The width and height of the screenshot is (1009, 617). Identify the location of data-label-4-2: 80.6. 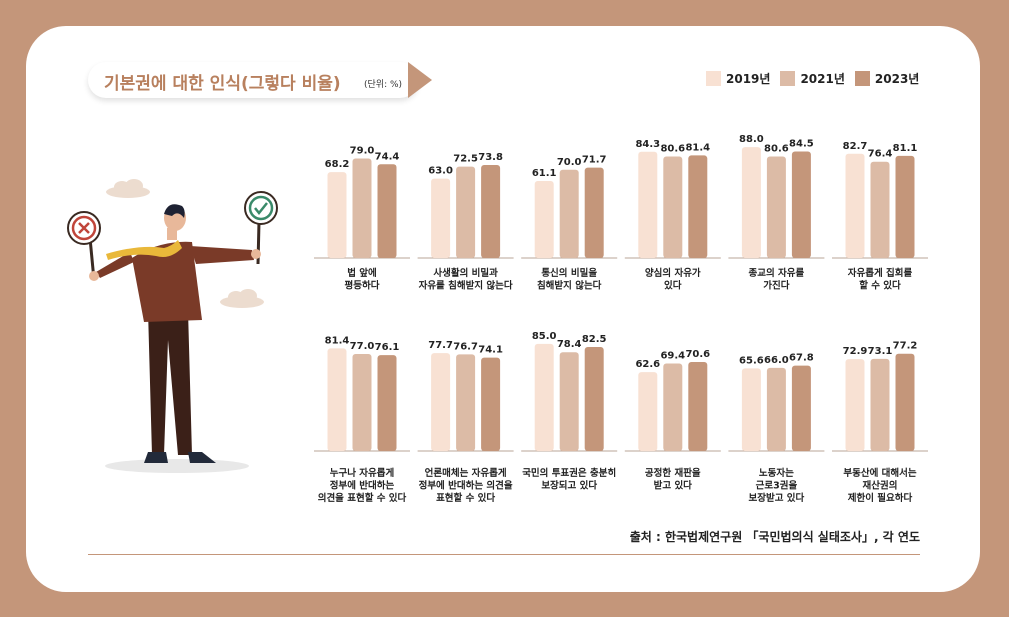
(672, 148).